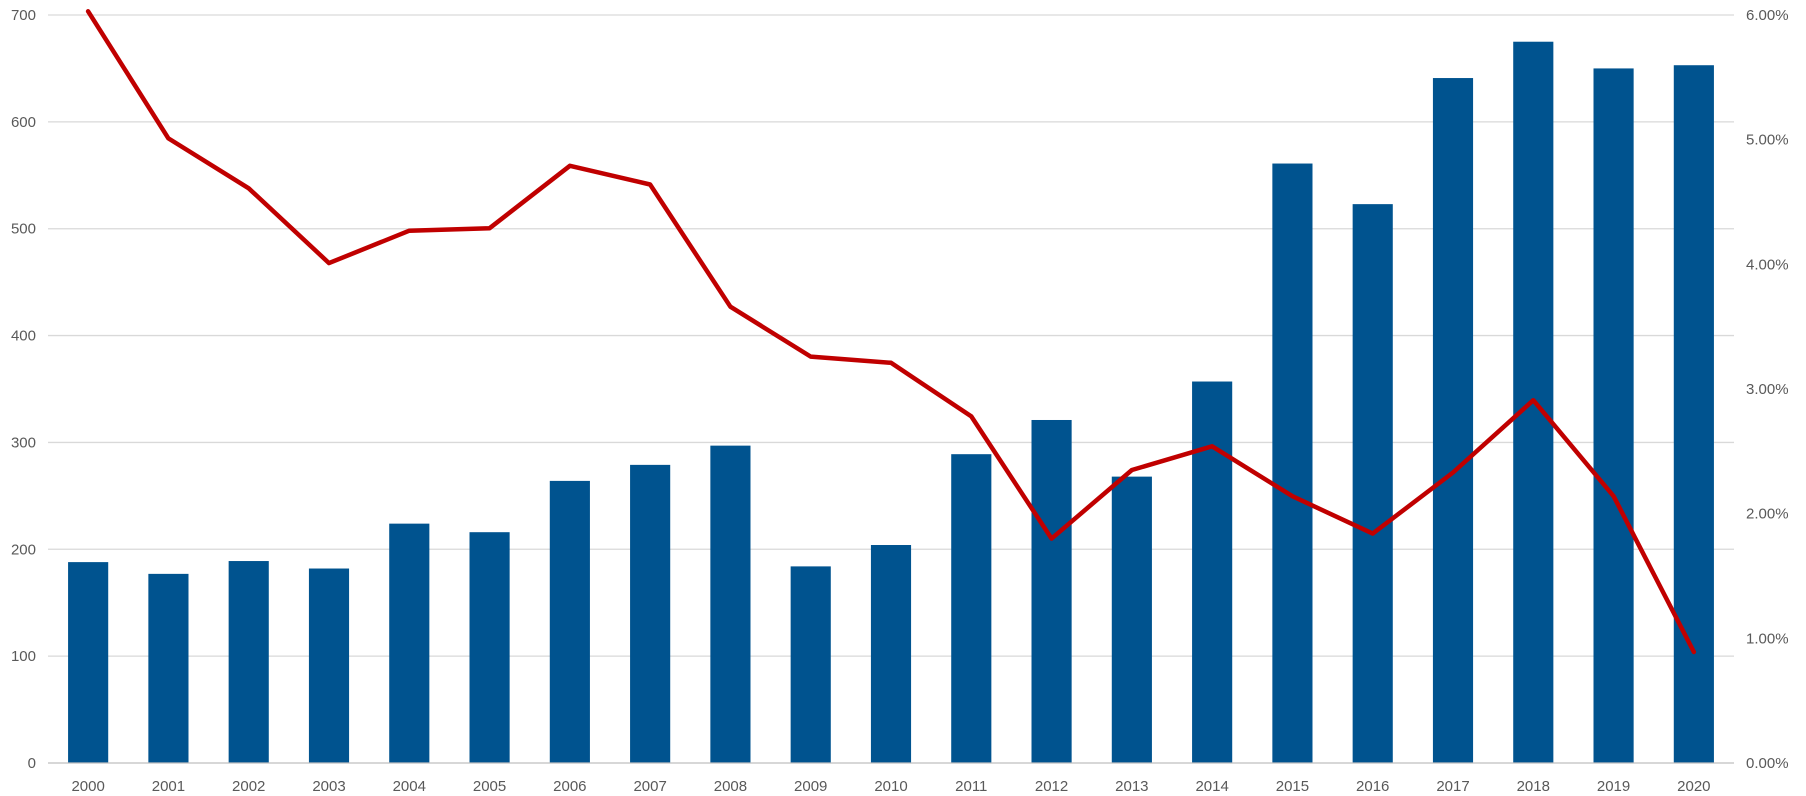 This screenshot has height=796, width=1806. Describe the element at coordinates (88, 662) in the screenshot. I see `bar-2000` at that location.